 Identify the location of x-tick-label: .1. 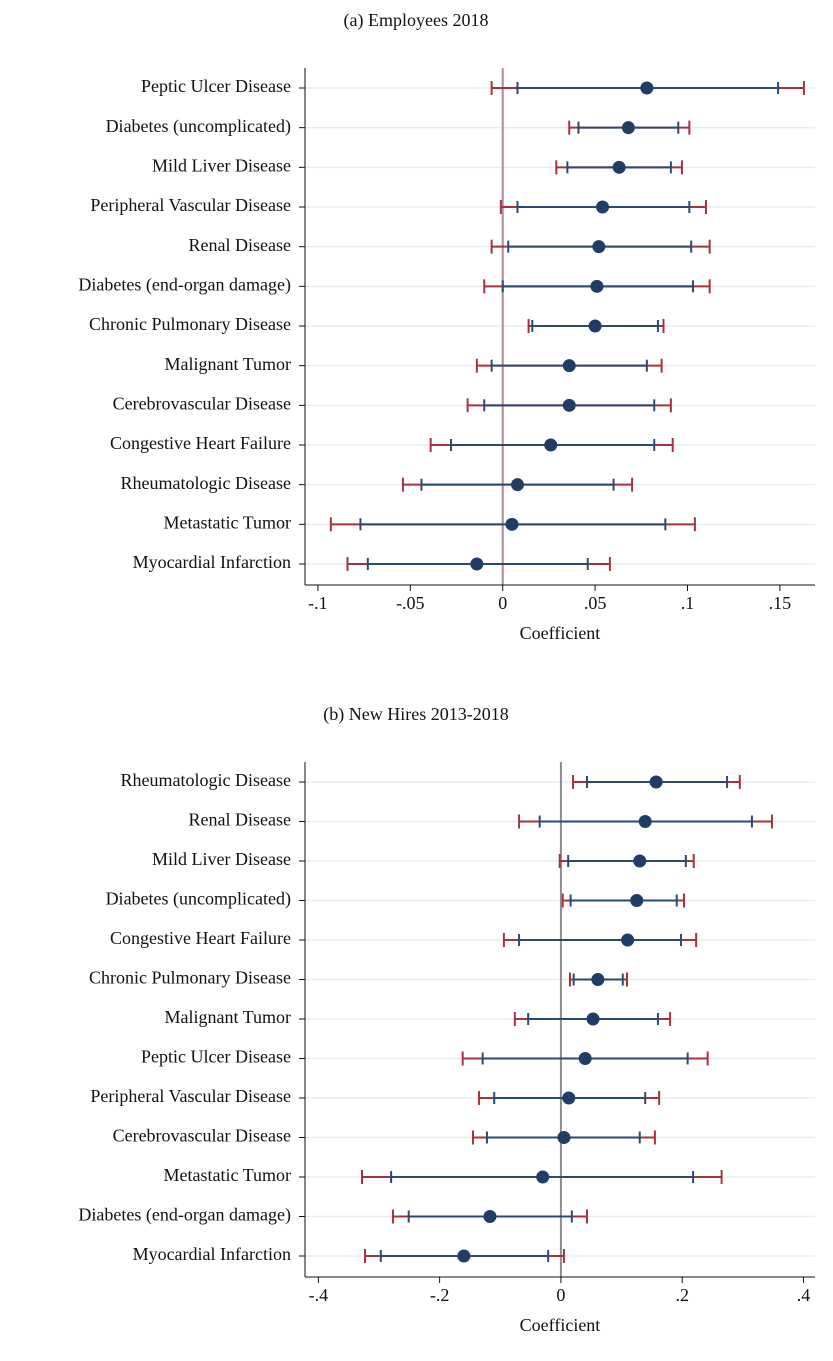
(688, 603).